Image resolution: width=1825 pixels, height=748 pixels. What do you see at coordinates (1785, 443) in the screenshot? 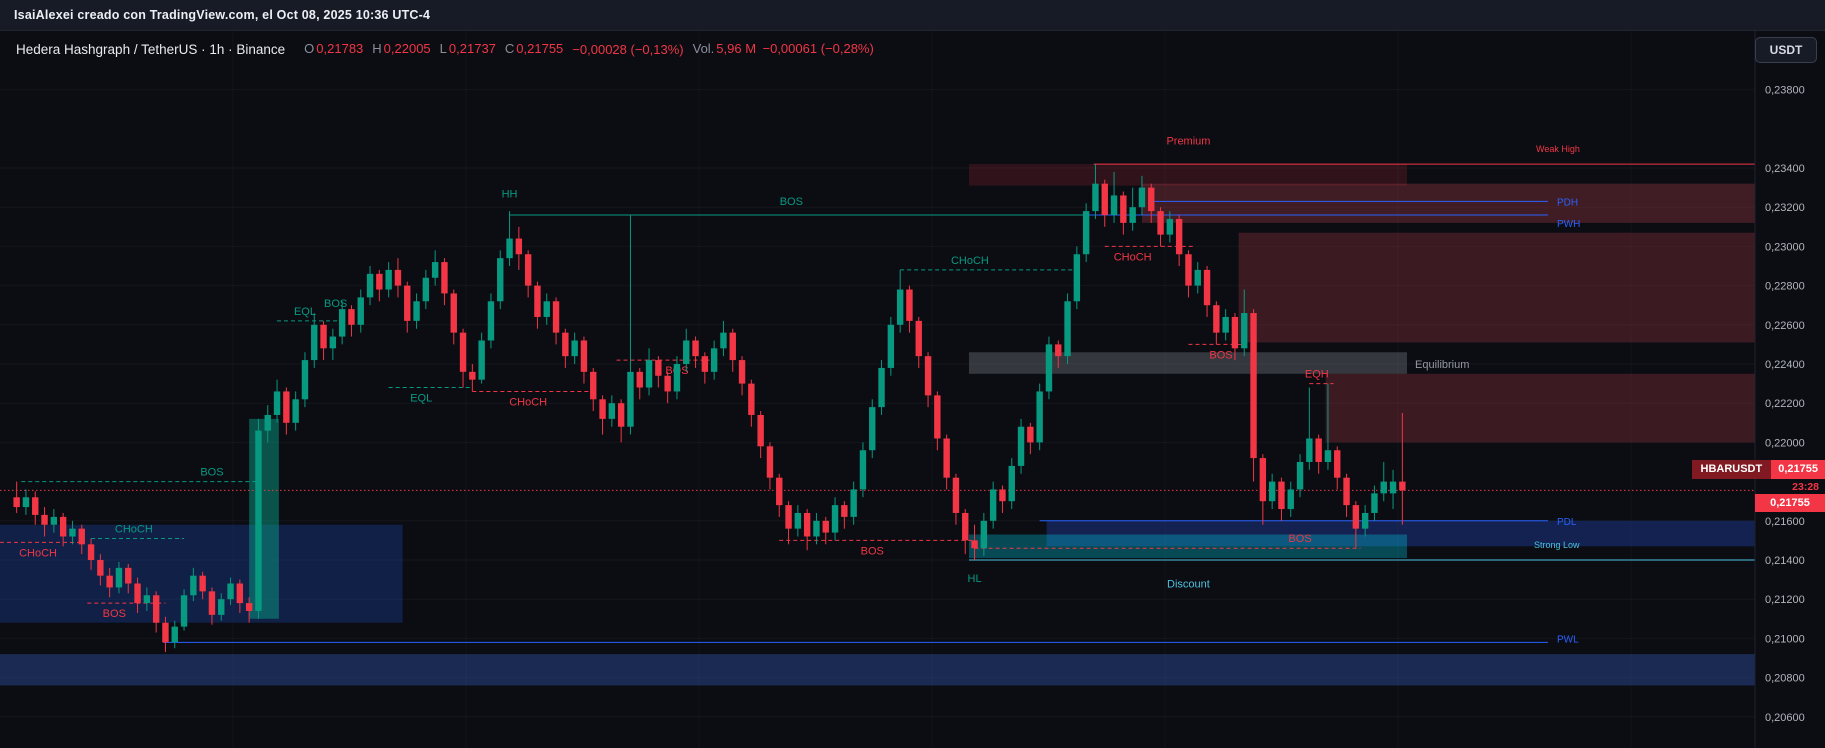
I see `price-axis-label: 0,22000` at bounding box center [1785, 443].